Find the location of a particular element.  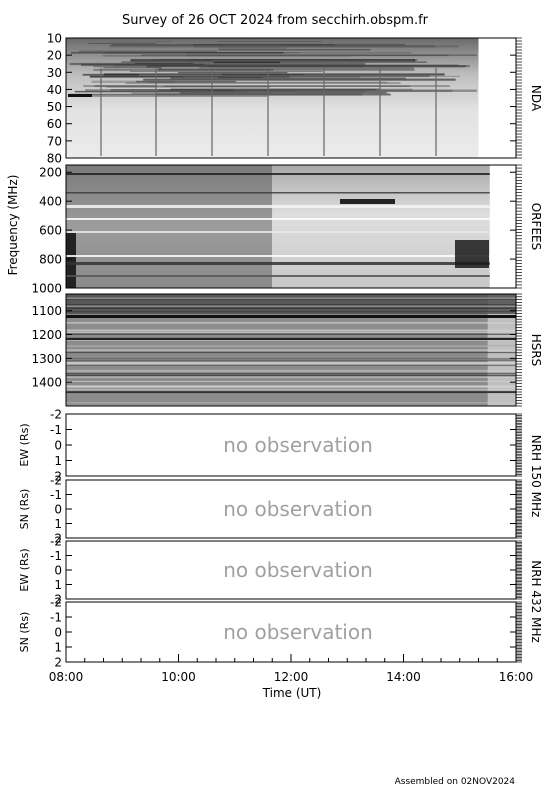

x-tick-label: 08:00 is located at coordinates (66, 677).